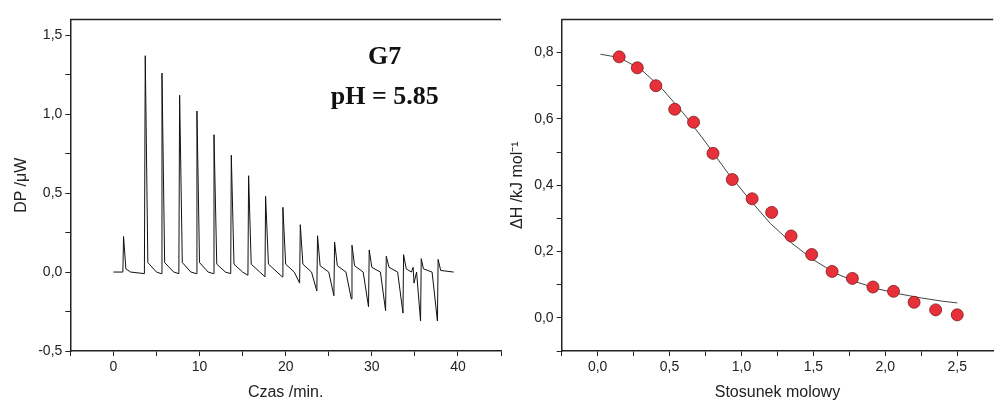 This screenshot has height=415, width=1008. What do you see at coordinates (544, 184) in the screenshot?
I see `y-tick-label: 0,4` at bounding box center [544, 184].